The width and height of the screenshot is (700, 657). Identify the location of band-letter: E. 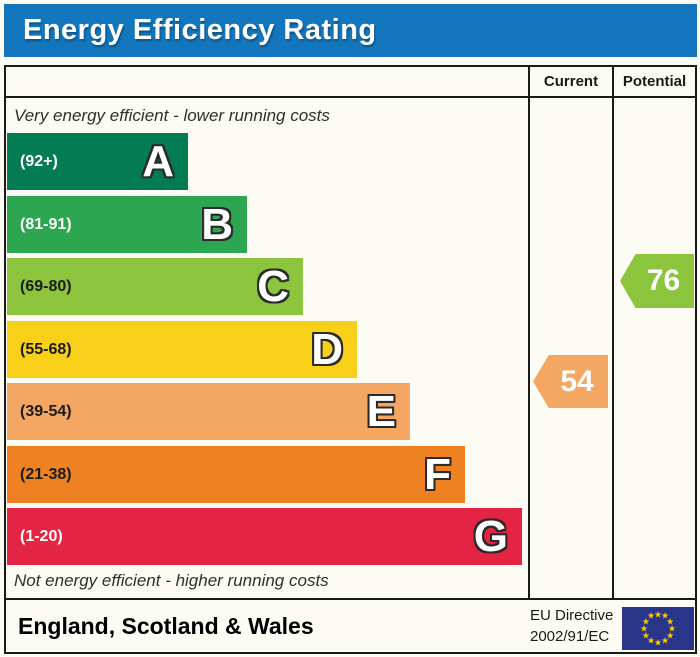
(381, 411).